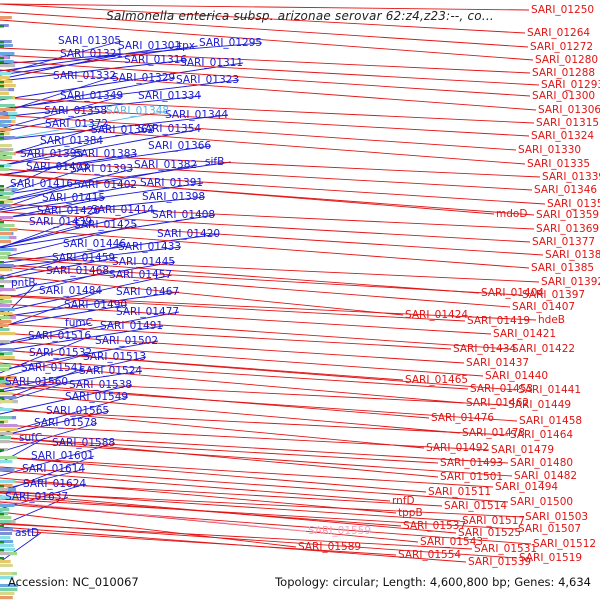  What do you see at coordinates (73, 198) in the screenshot?
I see `forward-gene-label: SARI_01415` at bounding box center [73, 198].